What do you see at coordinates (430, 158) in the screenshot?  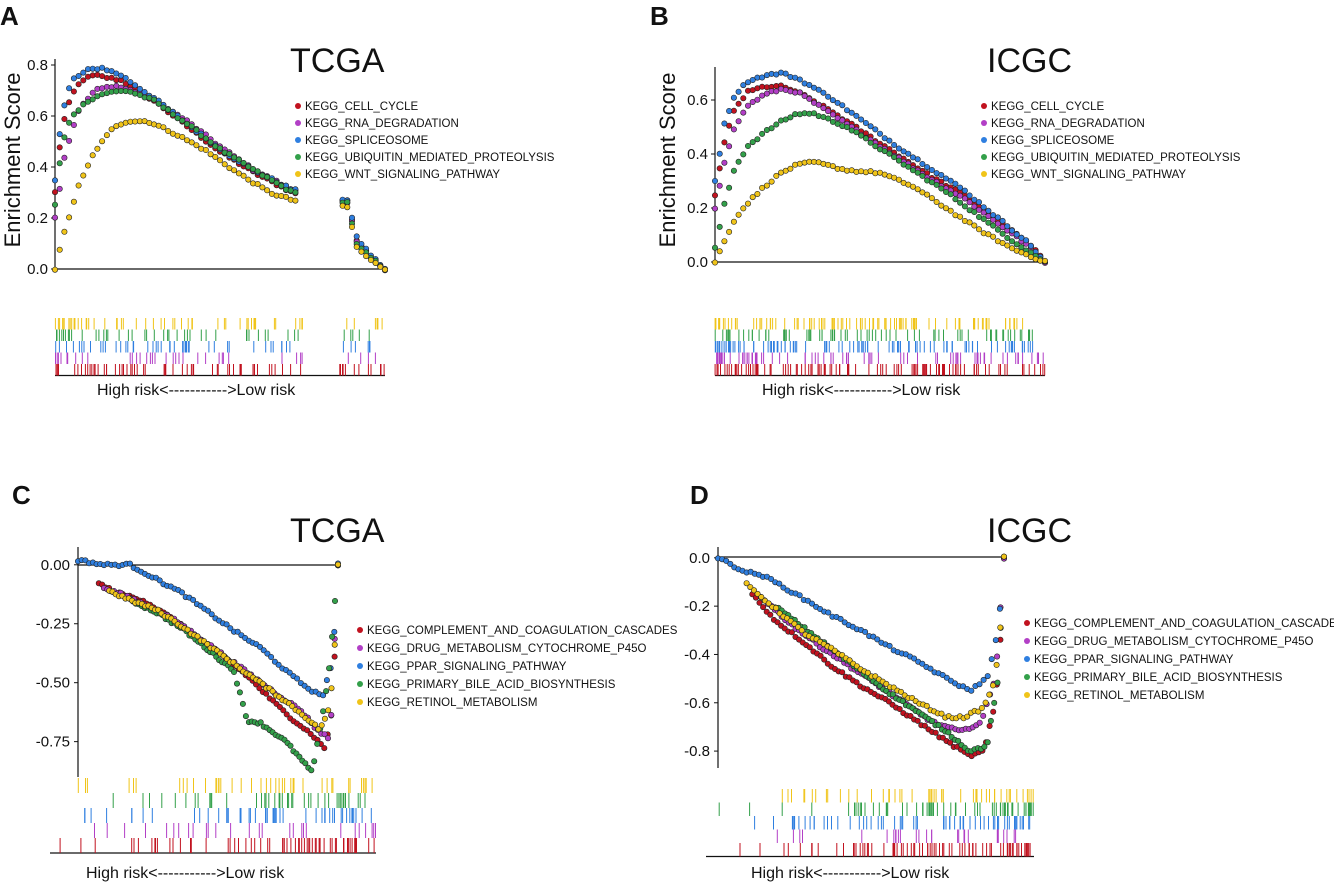 I see `panel-a-legend-label-4: KEGG_UBIQUITIN_MEDIATED_PROTEOLYSIS` at bounding box center [430, 158].